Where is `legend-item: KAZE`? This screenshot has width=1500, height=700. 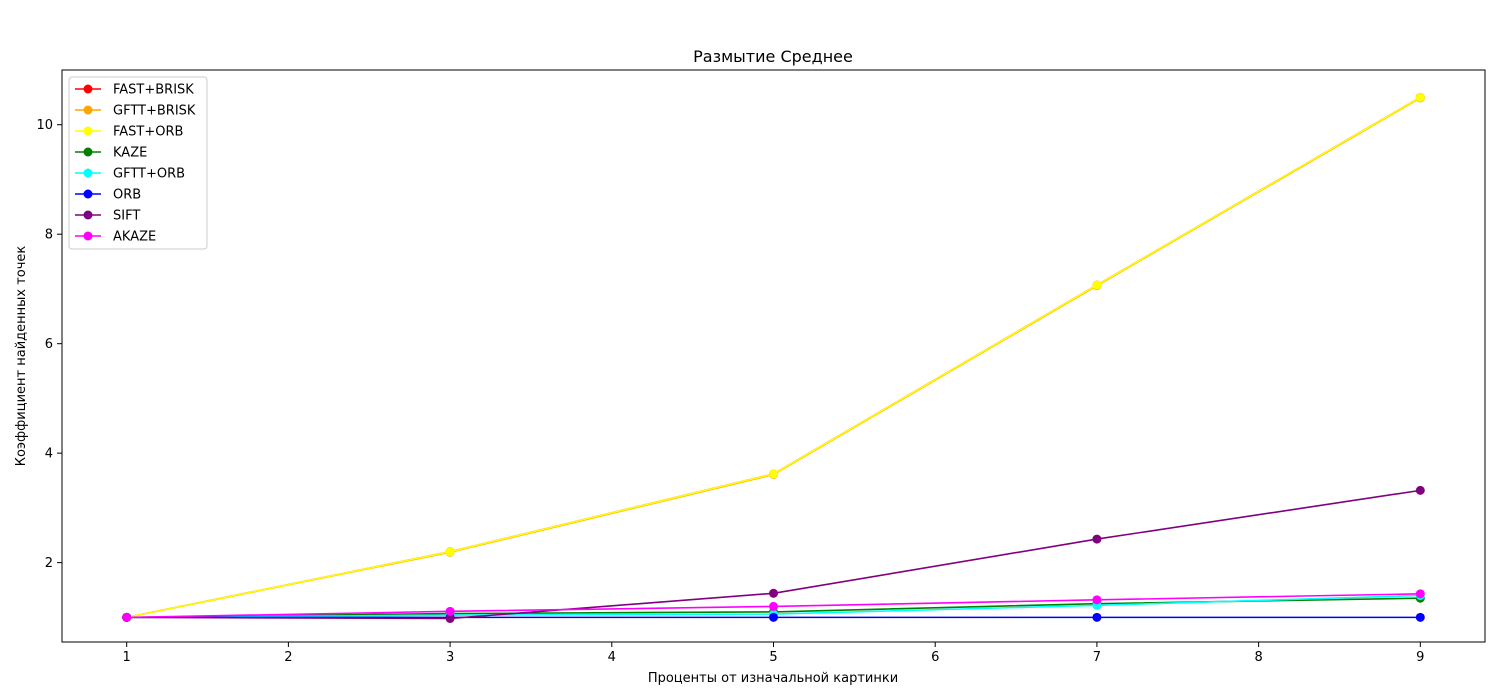 legend-item: KAZE is located at coordinates (111, 153).